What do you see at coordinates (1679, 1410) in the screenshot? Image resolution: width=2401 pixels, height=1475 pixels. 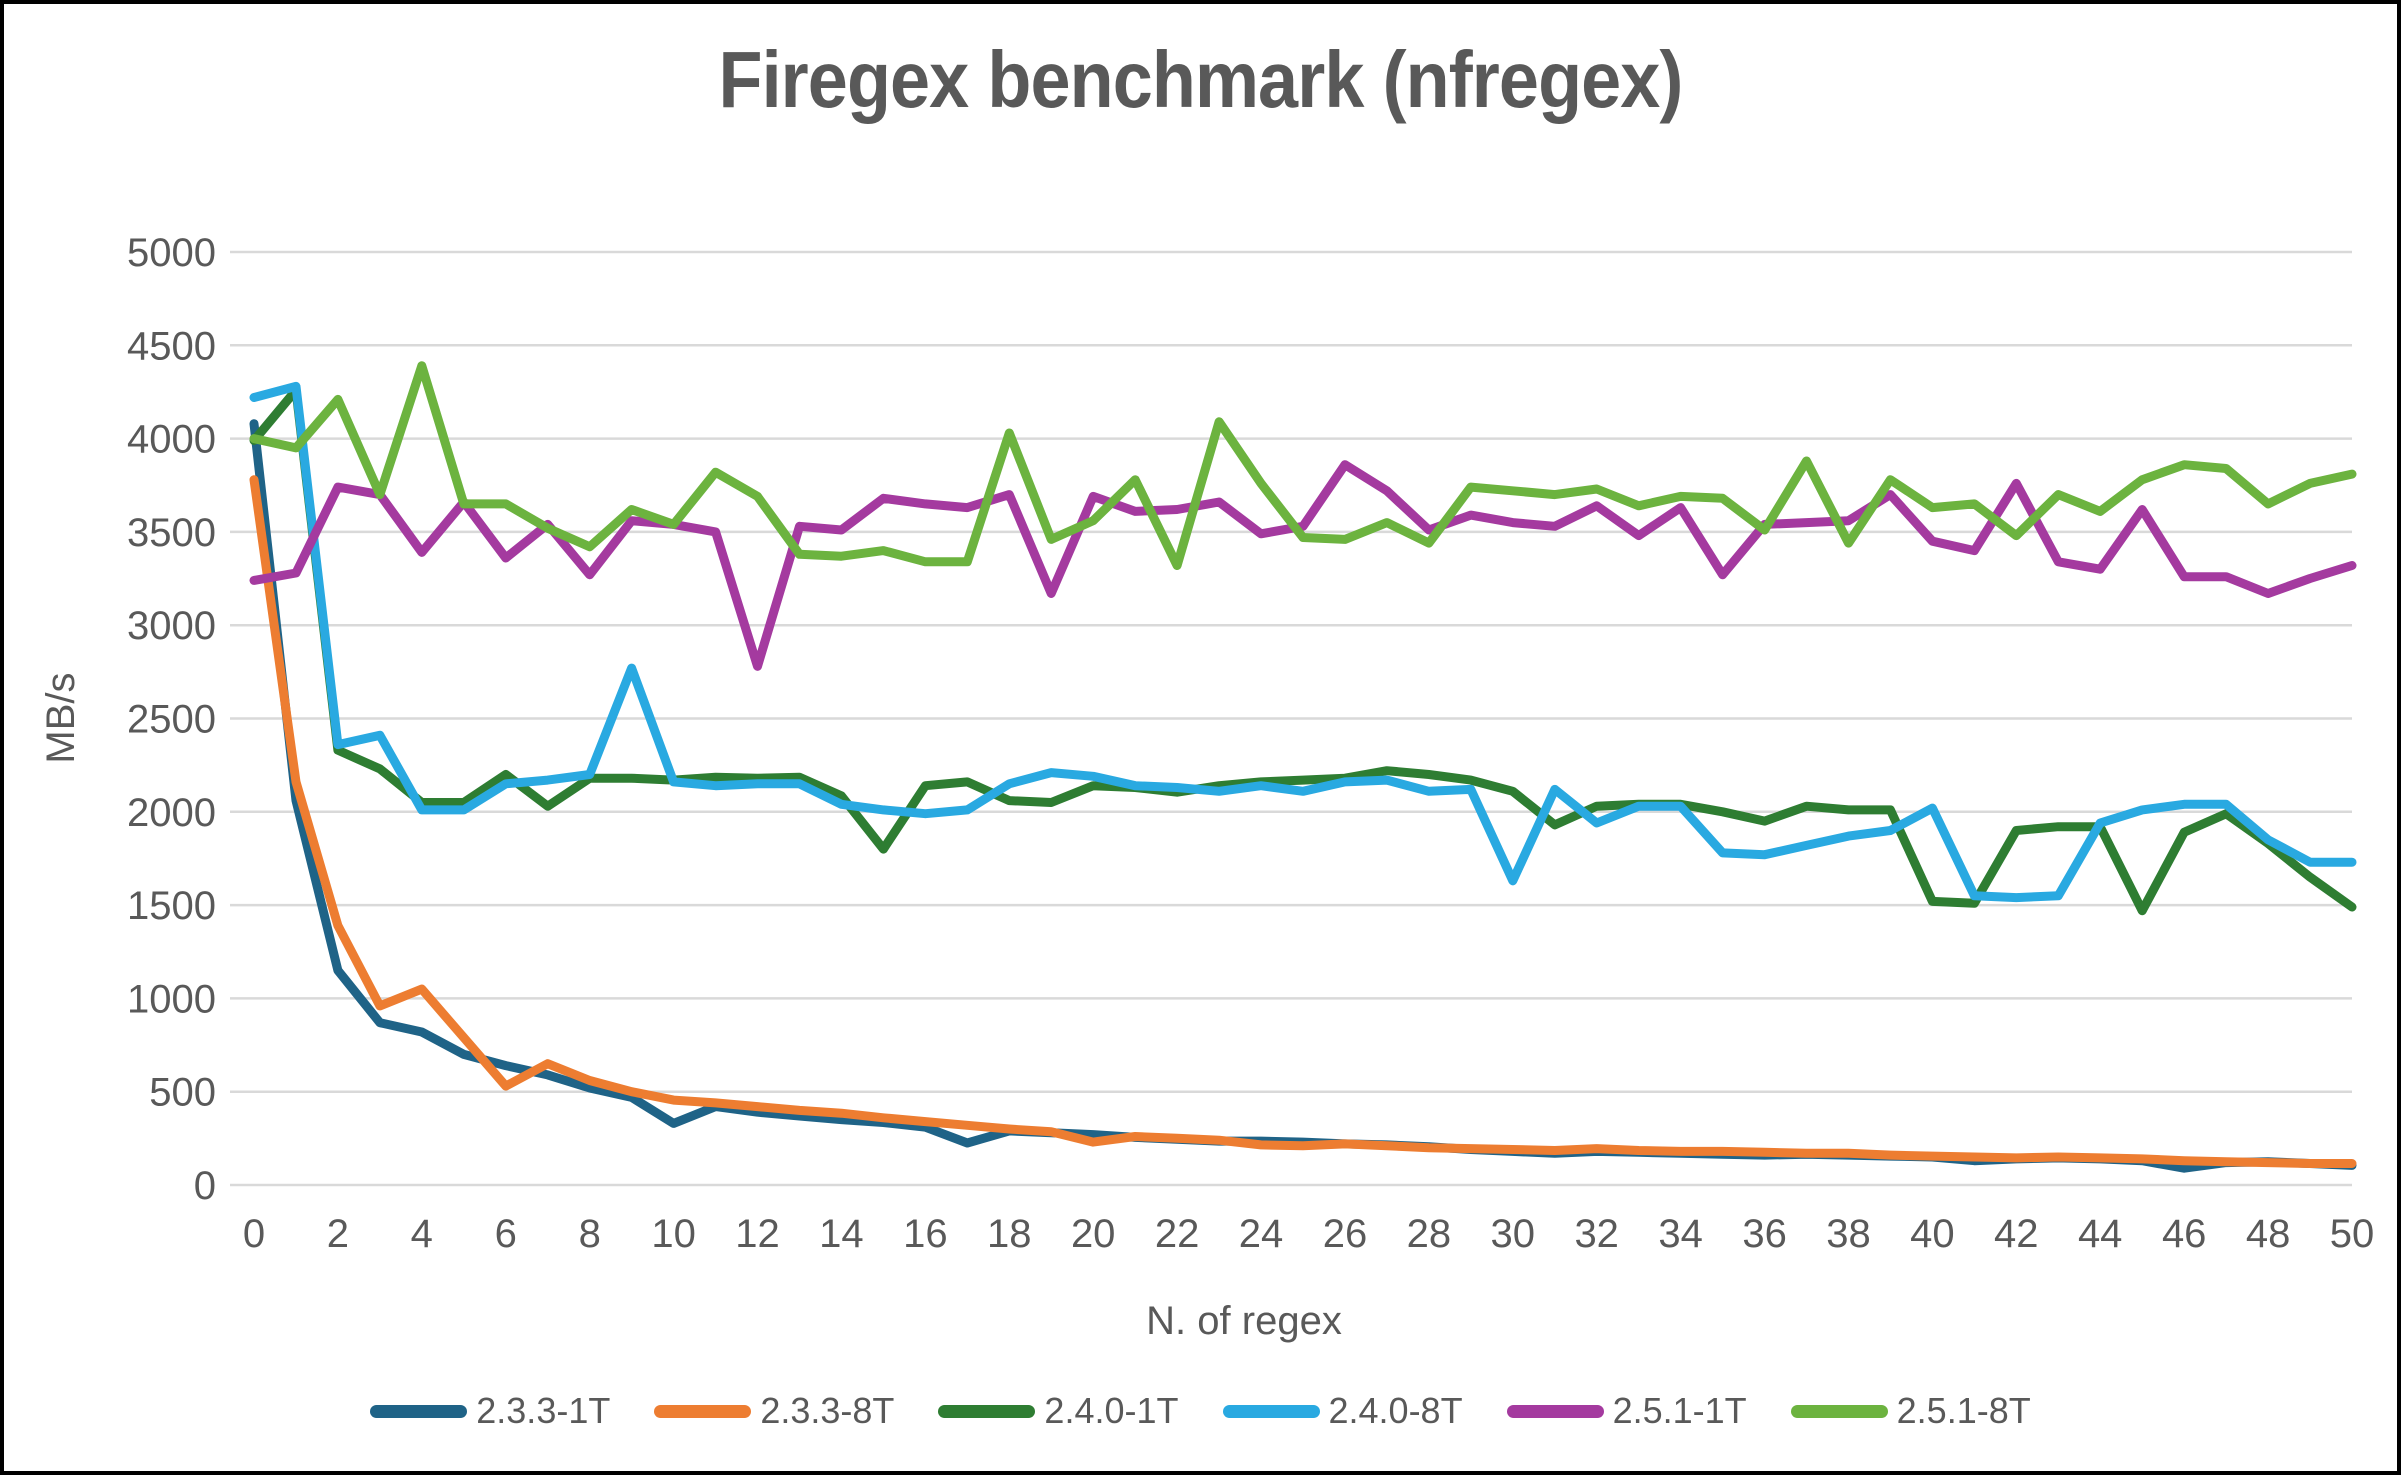 I see `legend-label-2.5.1-1T: 2.5.1-1T` at bounding box center [1679, 1410].